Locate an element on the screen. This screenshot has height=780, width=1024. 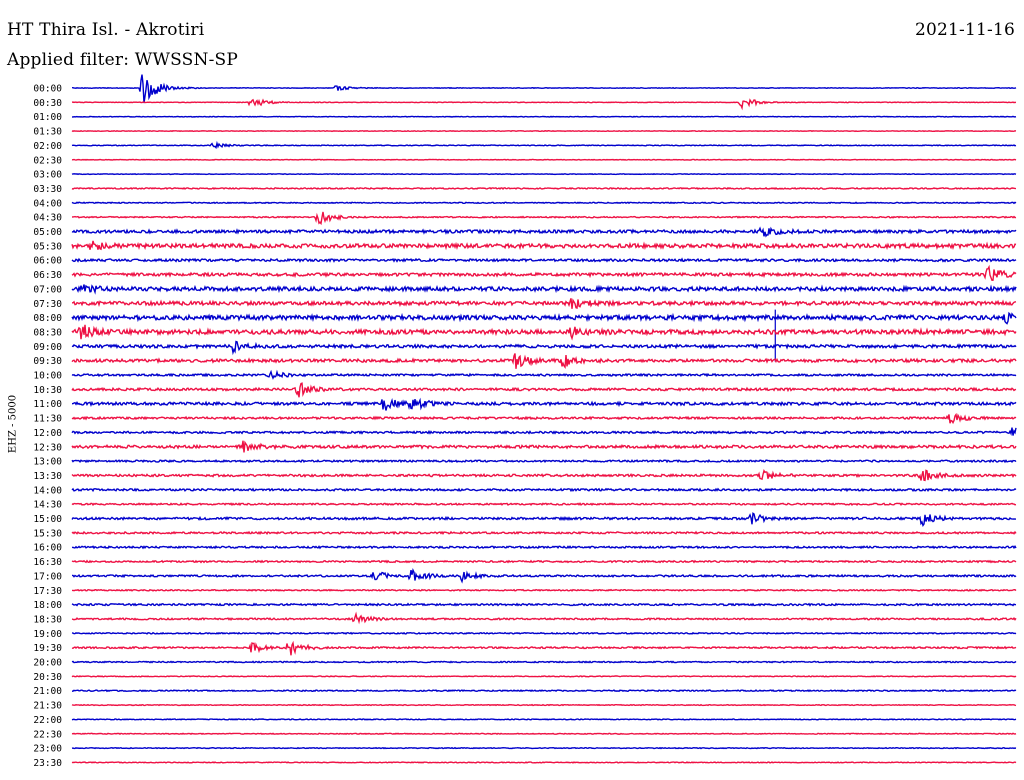
row-time-label: 05:00 is located at coordinates (47, 232).